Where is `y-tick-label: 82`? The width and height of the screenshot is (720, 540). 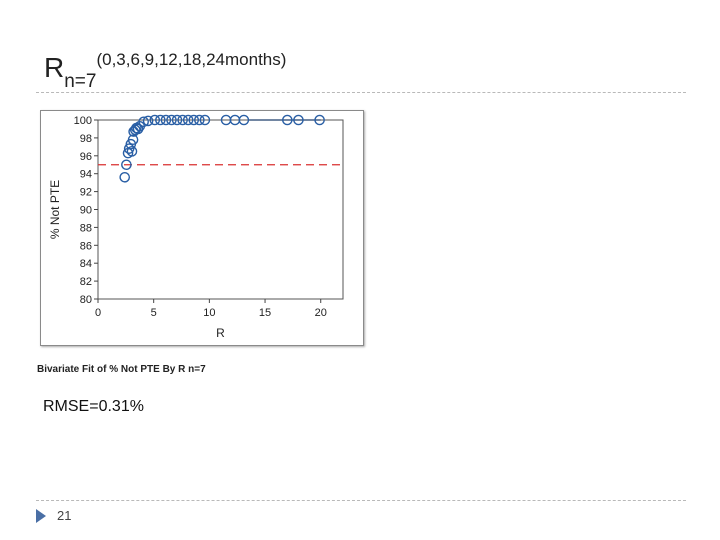
y-tick-label: 82 is located at coordinates (86, 282).